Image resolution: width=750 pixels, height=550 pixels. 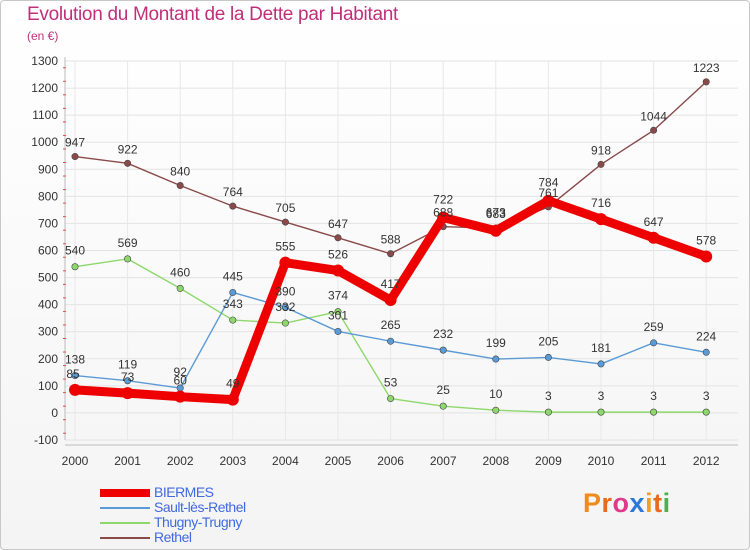 What do you see at coordinates (128, 149) in the screenshot?
I see `data-label: 922` at bounding box center [128, 149].